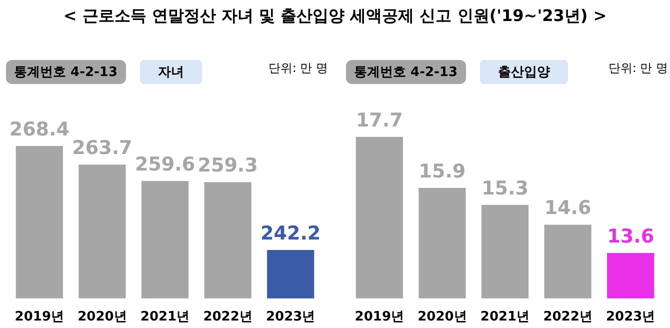 Image resolution: width=670 pixels, height=328 pixels. Describe the element at coordinates (171, 72) in the screenshot. I see `chart-subtitle: 자녀` at that location.